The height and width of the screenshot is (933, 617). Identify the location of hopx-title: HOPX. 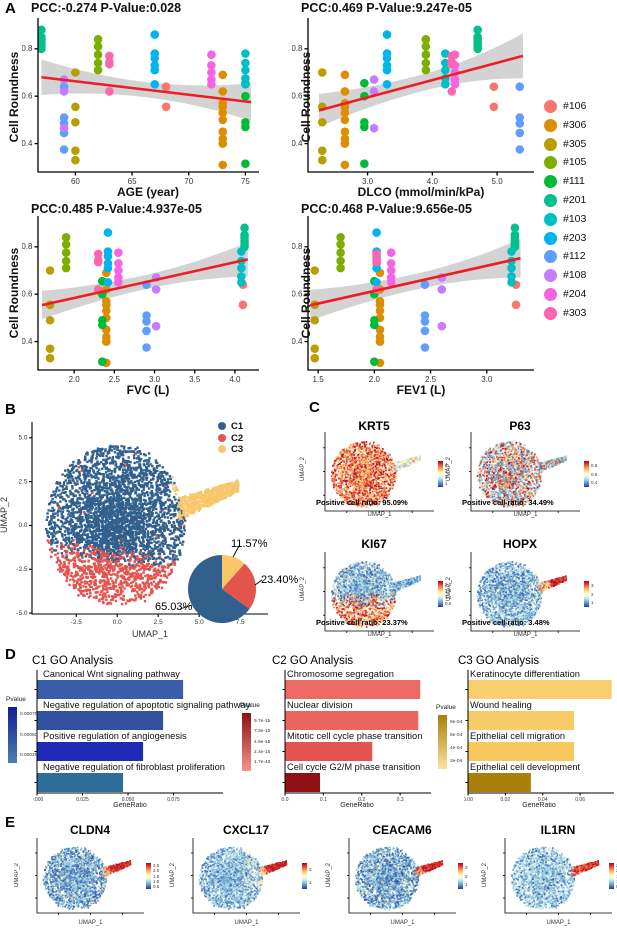
(519, 544).